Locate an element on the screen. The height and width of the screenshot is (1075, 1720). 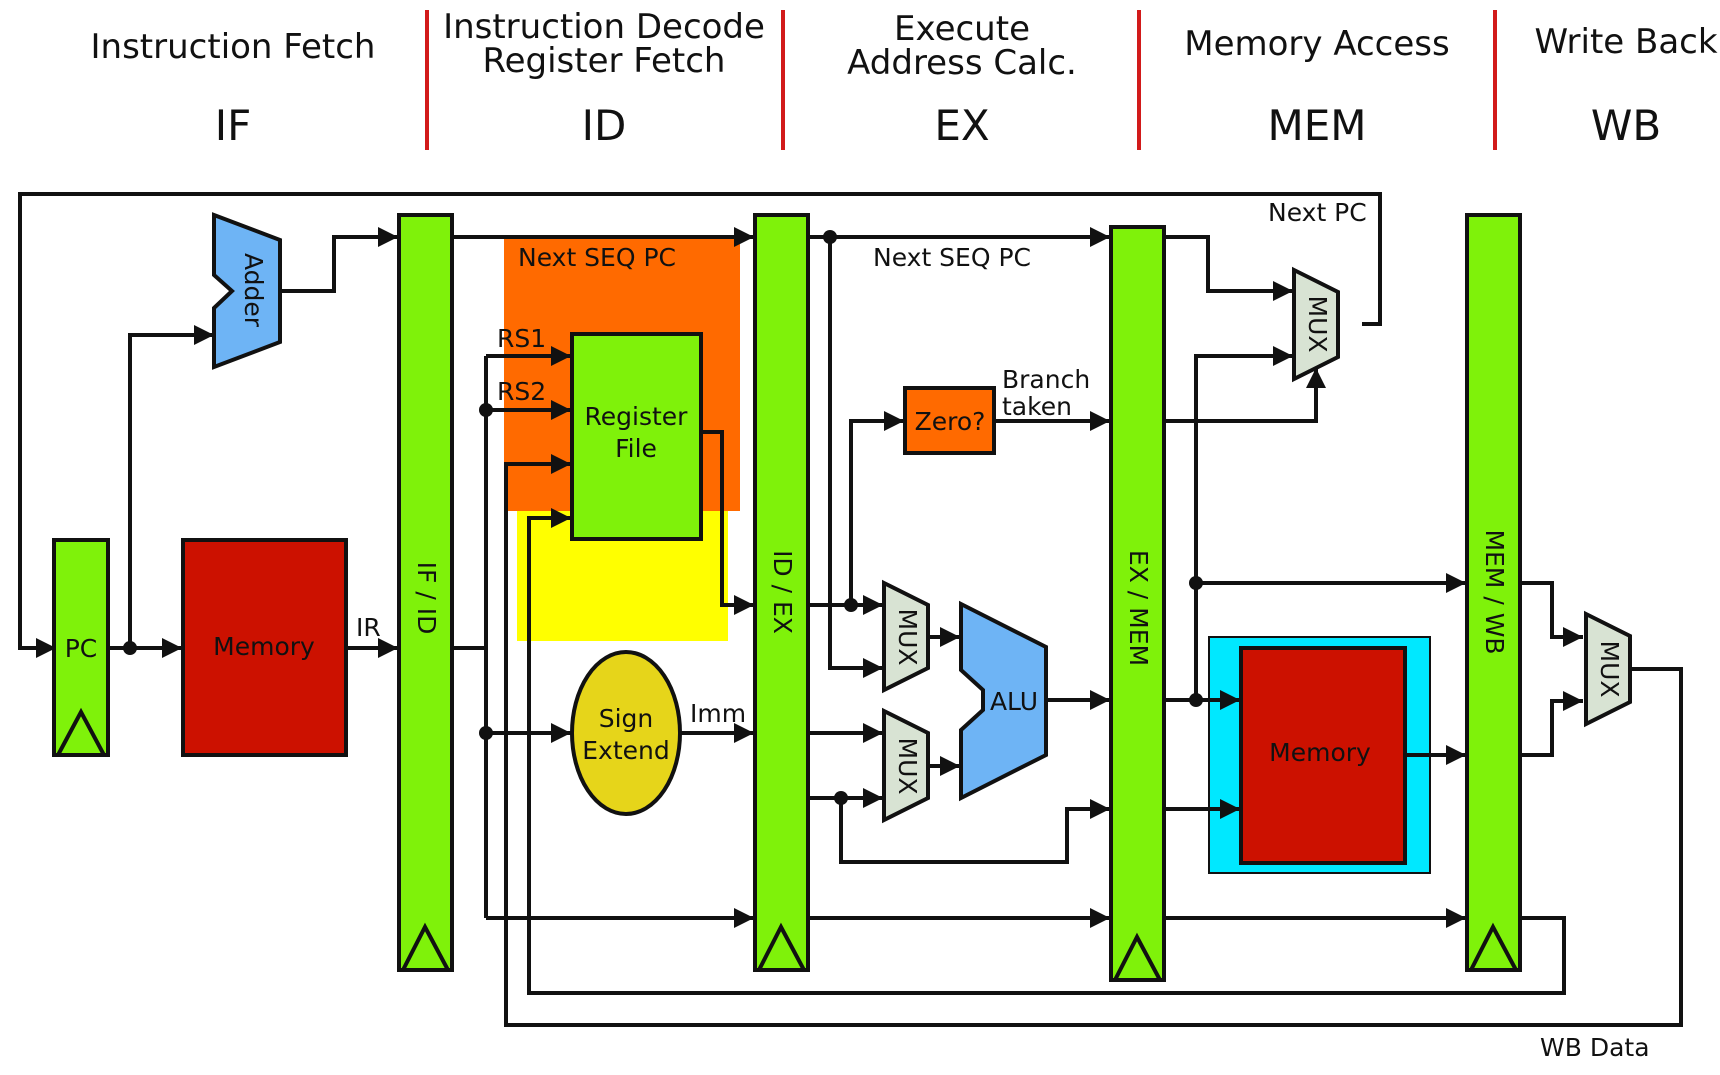
branch-label-1: Branch is located at coordinates (1046, 379).